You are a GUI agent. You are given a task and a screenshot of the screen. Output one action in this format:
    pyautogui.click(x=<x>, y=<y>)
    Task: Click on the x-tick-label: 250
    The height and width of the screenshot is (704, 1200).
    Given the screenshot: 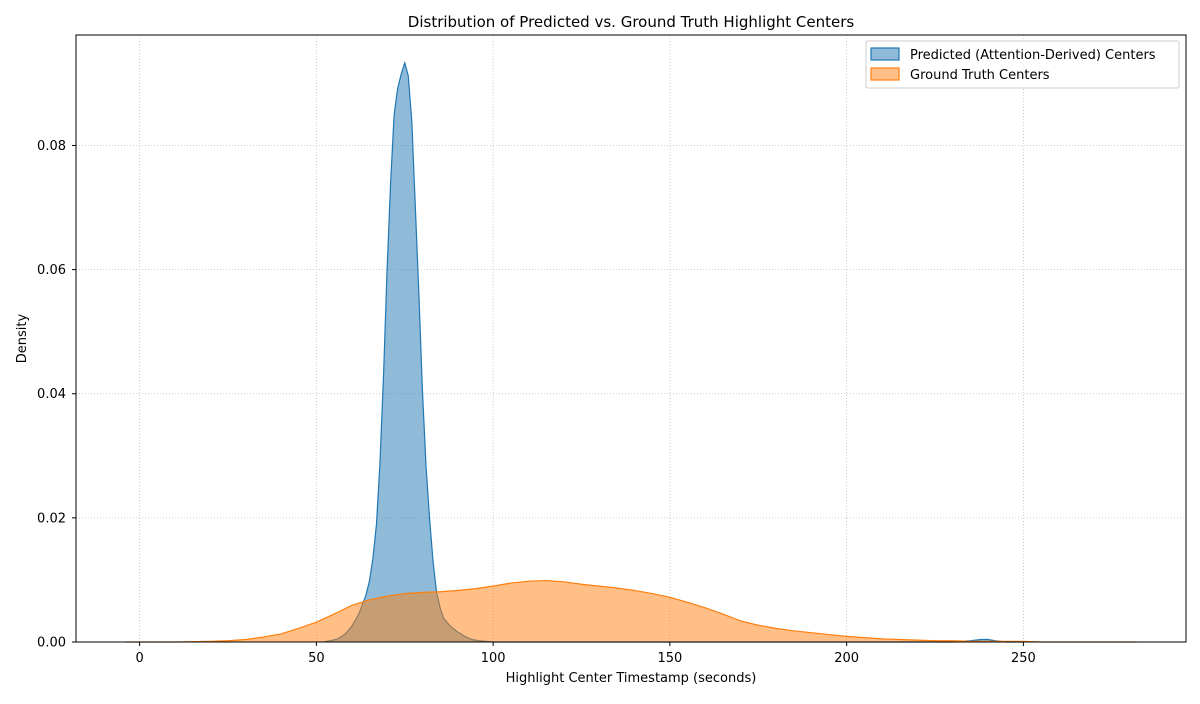 What is the action you would take?
    pyautogui.click(x=1023, y=658)
    